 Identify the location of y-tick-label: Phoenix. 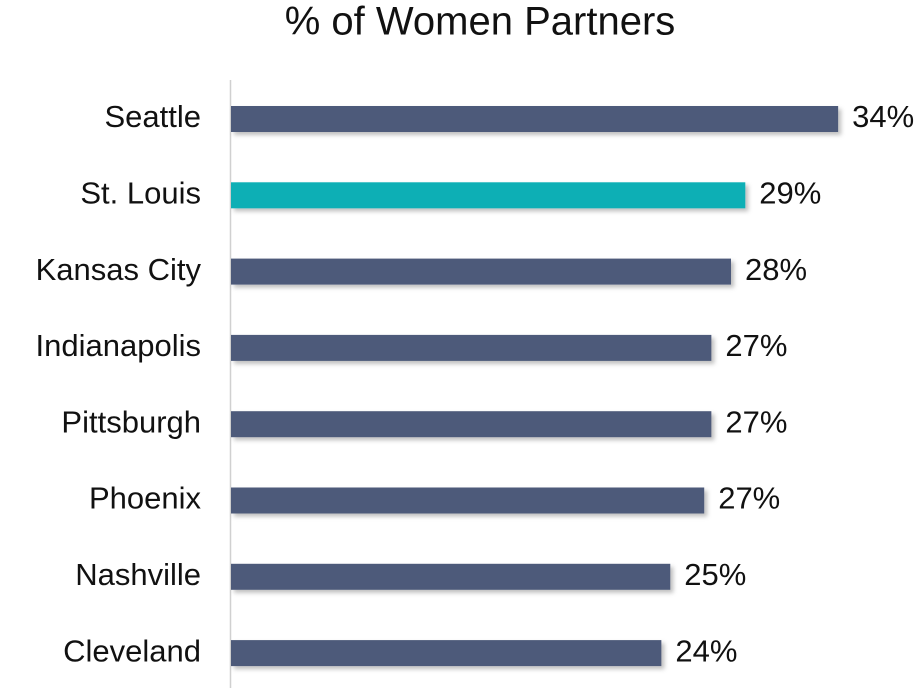
(145, 498).